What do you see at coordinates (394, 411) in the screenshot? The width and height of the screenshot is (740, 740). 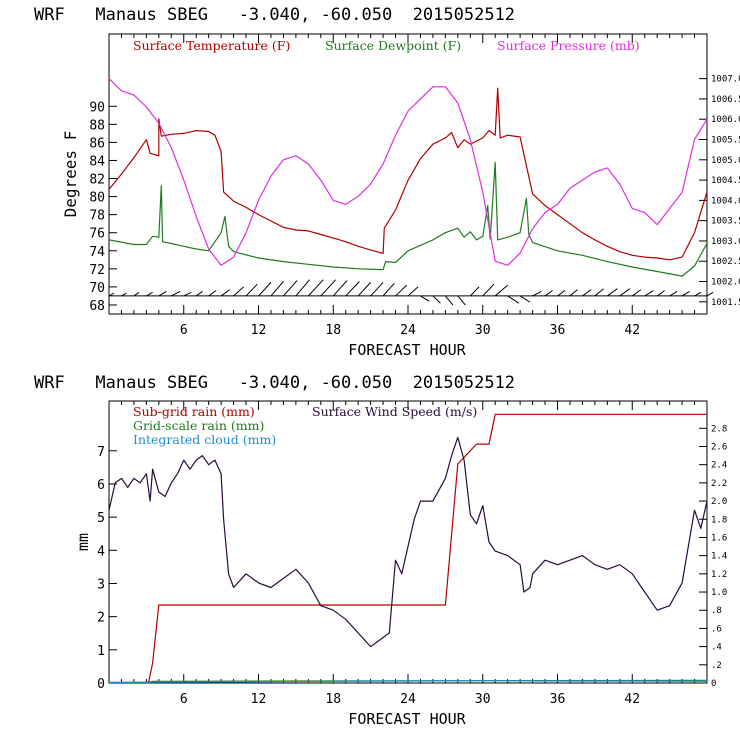 I see `legend-wind-speed: Surface Wind Speed (m/s)` at bounding box center [394, 411].